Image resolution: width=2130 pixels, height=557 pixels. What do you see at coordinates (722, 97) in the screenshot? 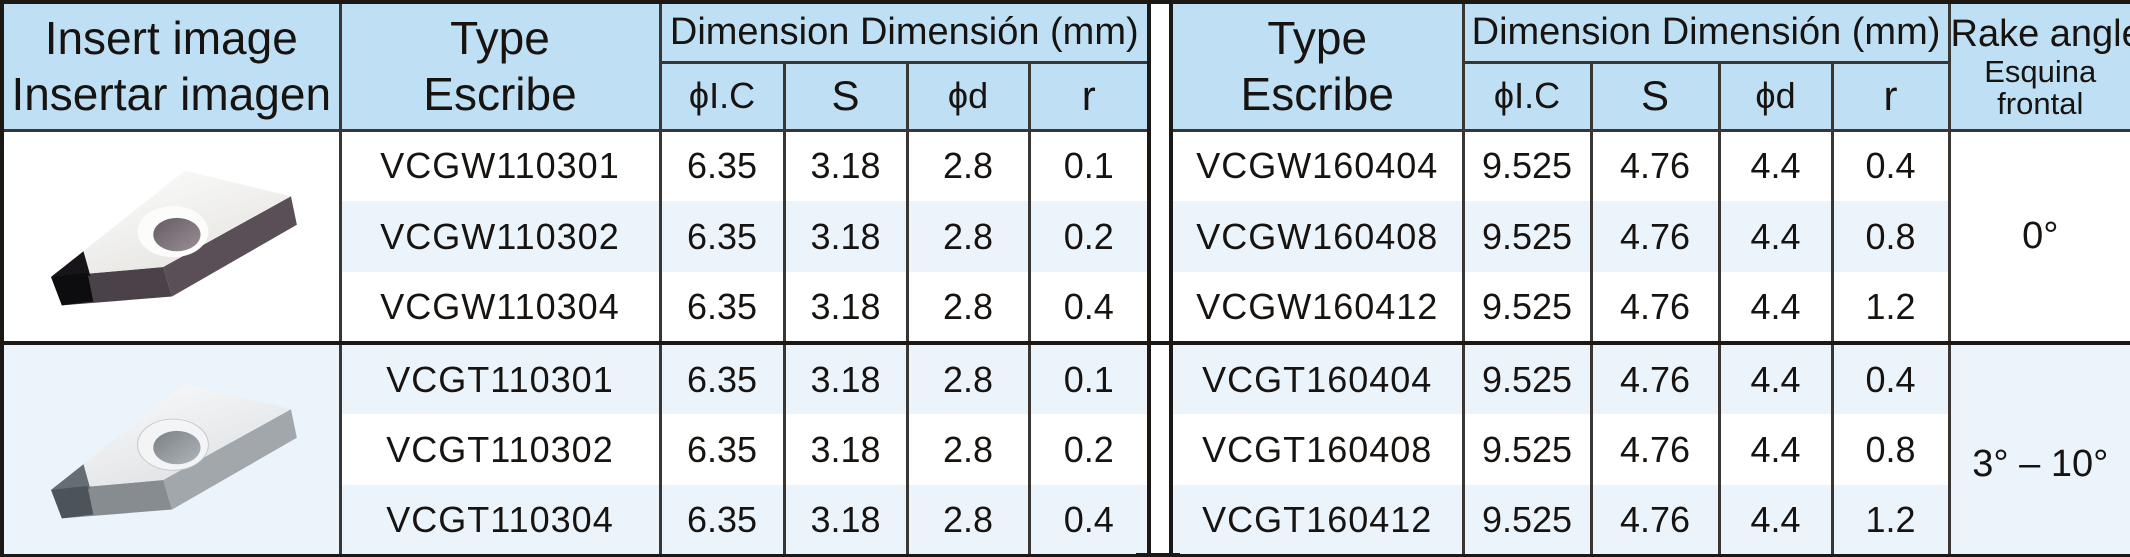
I see `col-header-ic-left: ϕI.C` at bounding box center [722, 97].